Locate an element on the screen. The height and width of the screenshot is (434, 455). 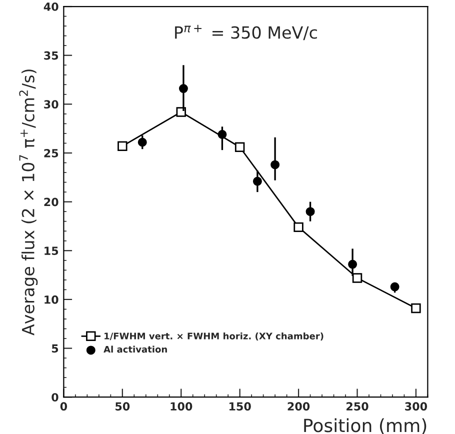
y-tick-label: 20 is located at coordinates (51, 202).